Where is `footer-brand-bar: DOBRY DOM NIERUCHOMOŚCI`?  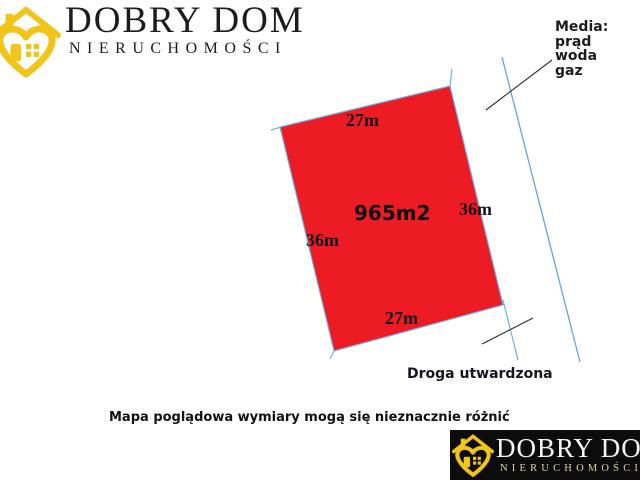 footer-brand-bar: DOBRY DOM NIERUCHOMOŚCI is located at coordinates (545, 455).